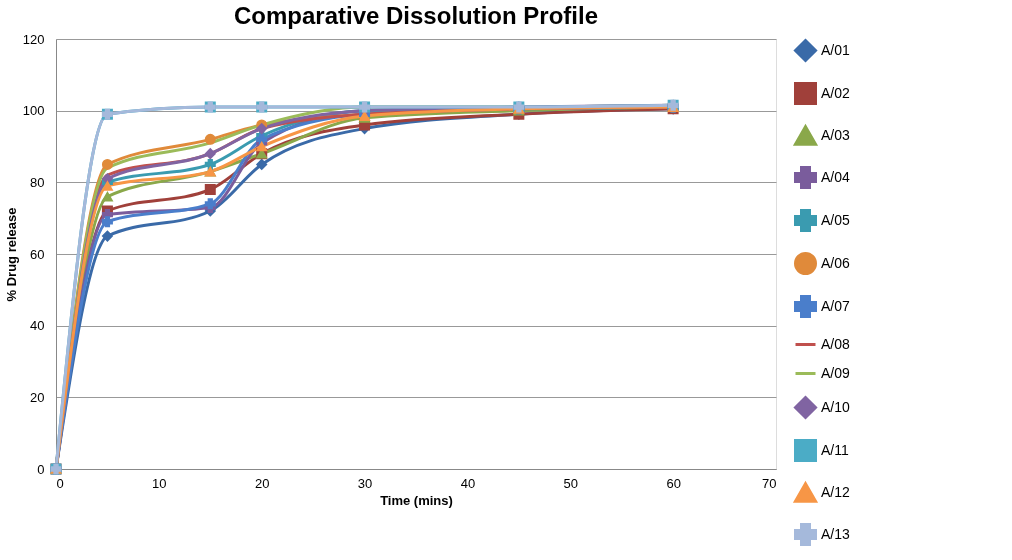 Image resolution: width=1012 pixels, height=560 pixels. What do you see at coordinates (416, 15) in the screenshot?
I see `chart-title: Comparative Dissolution Profile` at bounding box center [416, 15].